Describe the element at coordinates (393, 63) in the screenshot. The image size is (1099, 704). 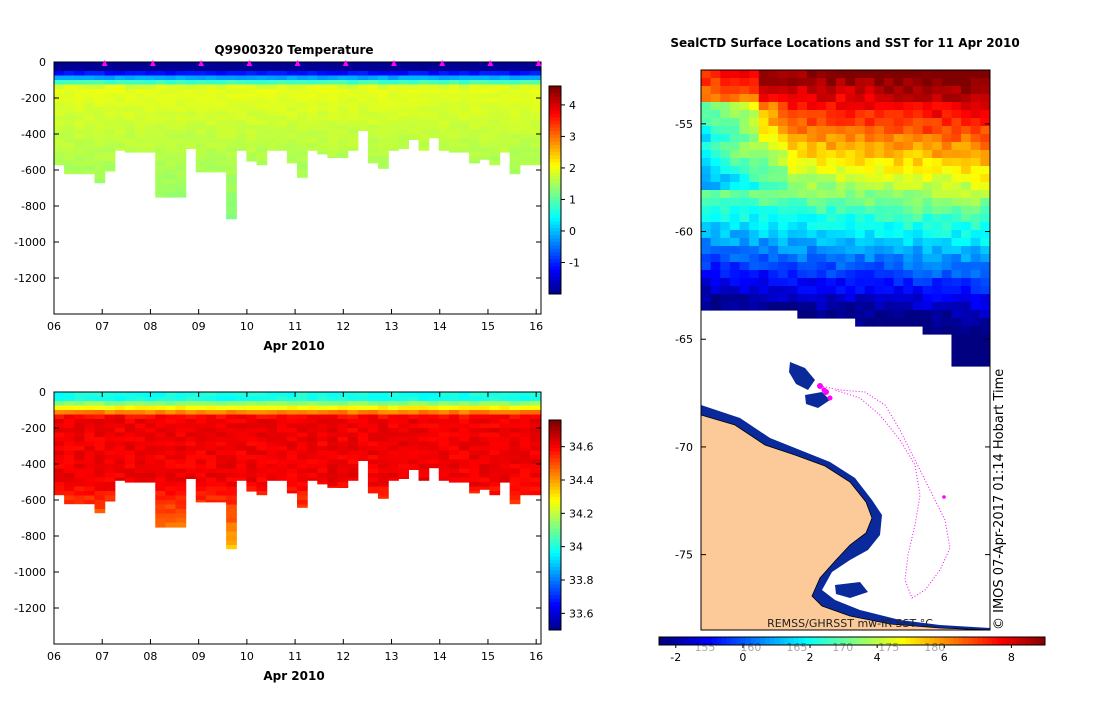
I see `station-marker` at that location.